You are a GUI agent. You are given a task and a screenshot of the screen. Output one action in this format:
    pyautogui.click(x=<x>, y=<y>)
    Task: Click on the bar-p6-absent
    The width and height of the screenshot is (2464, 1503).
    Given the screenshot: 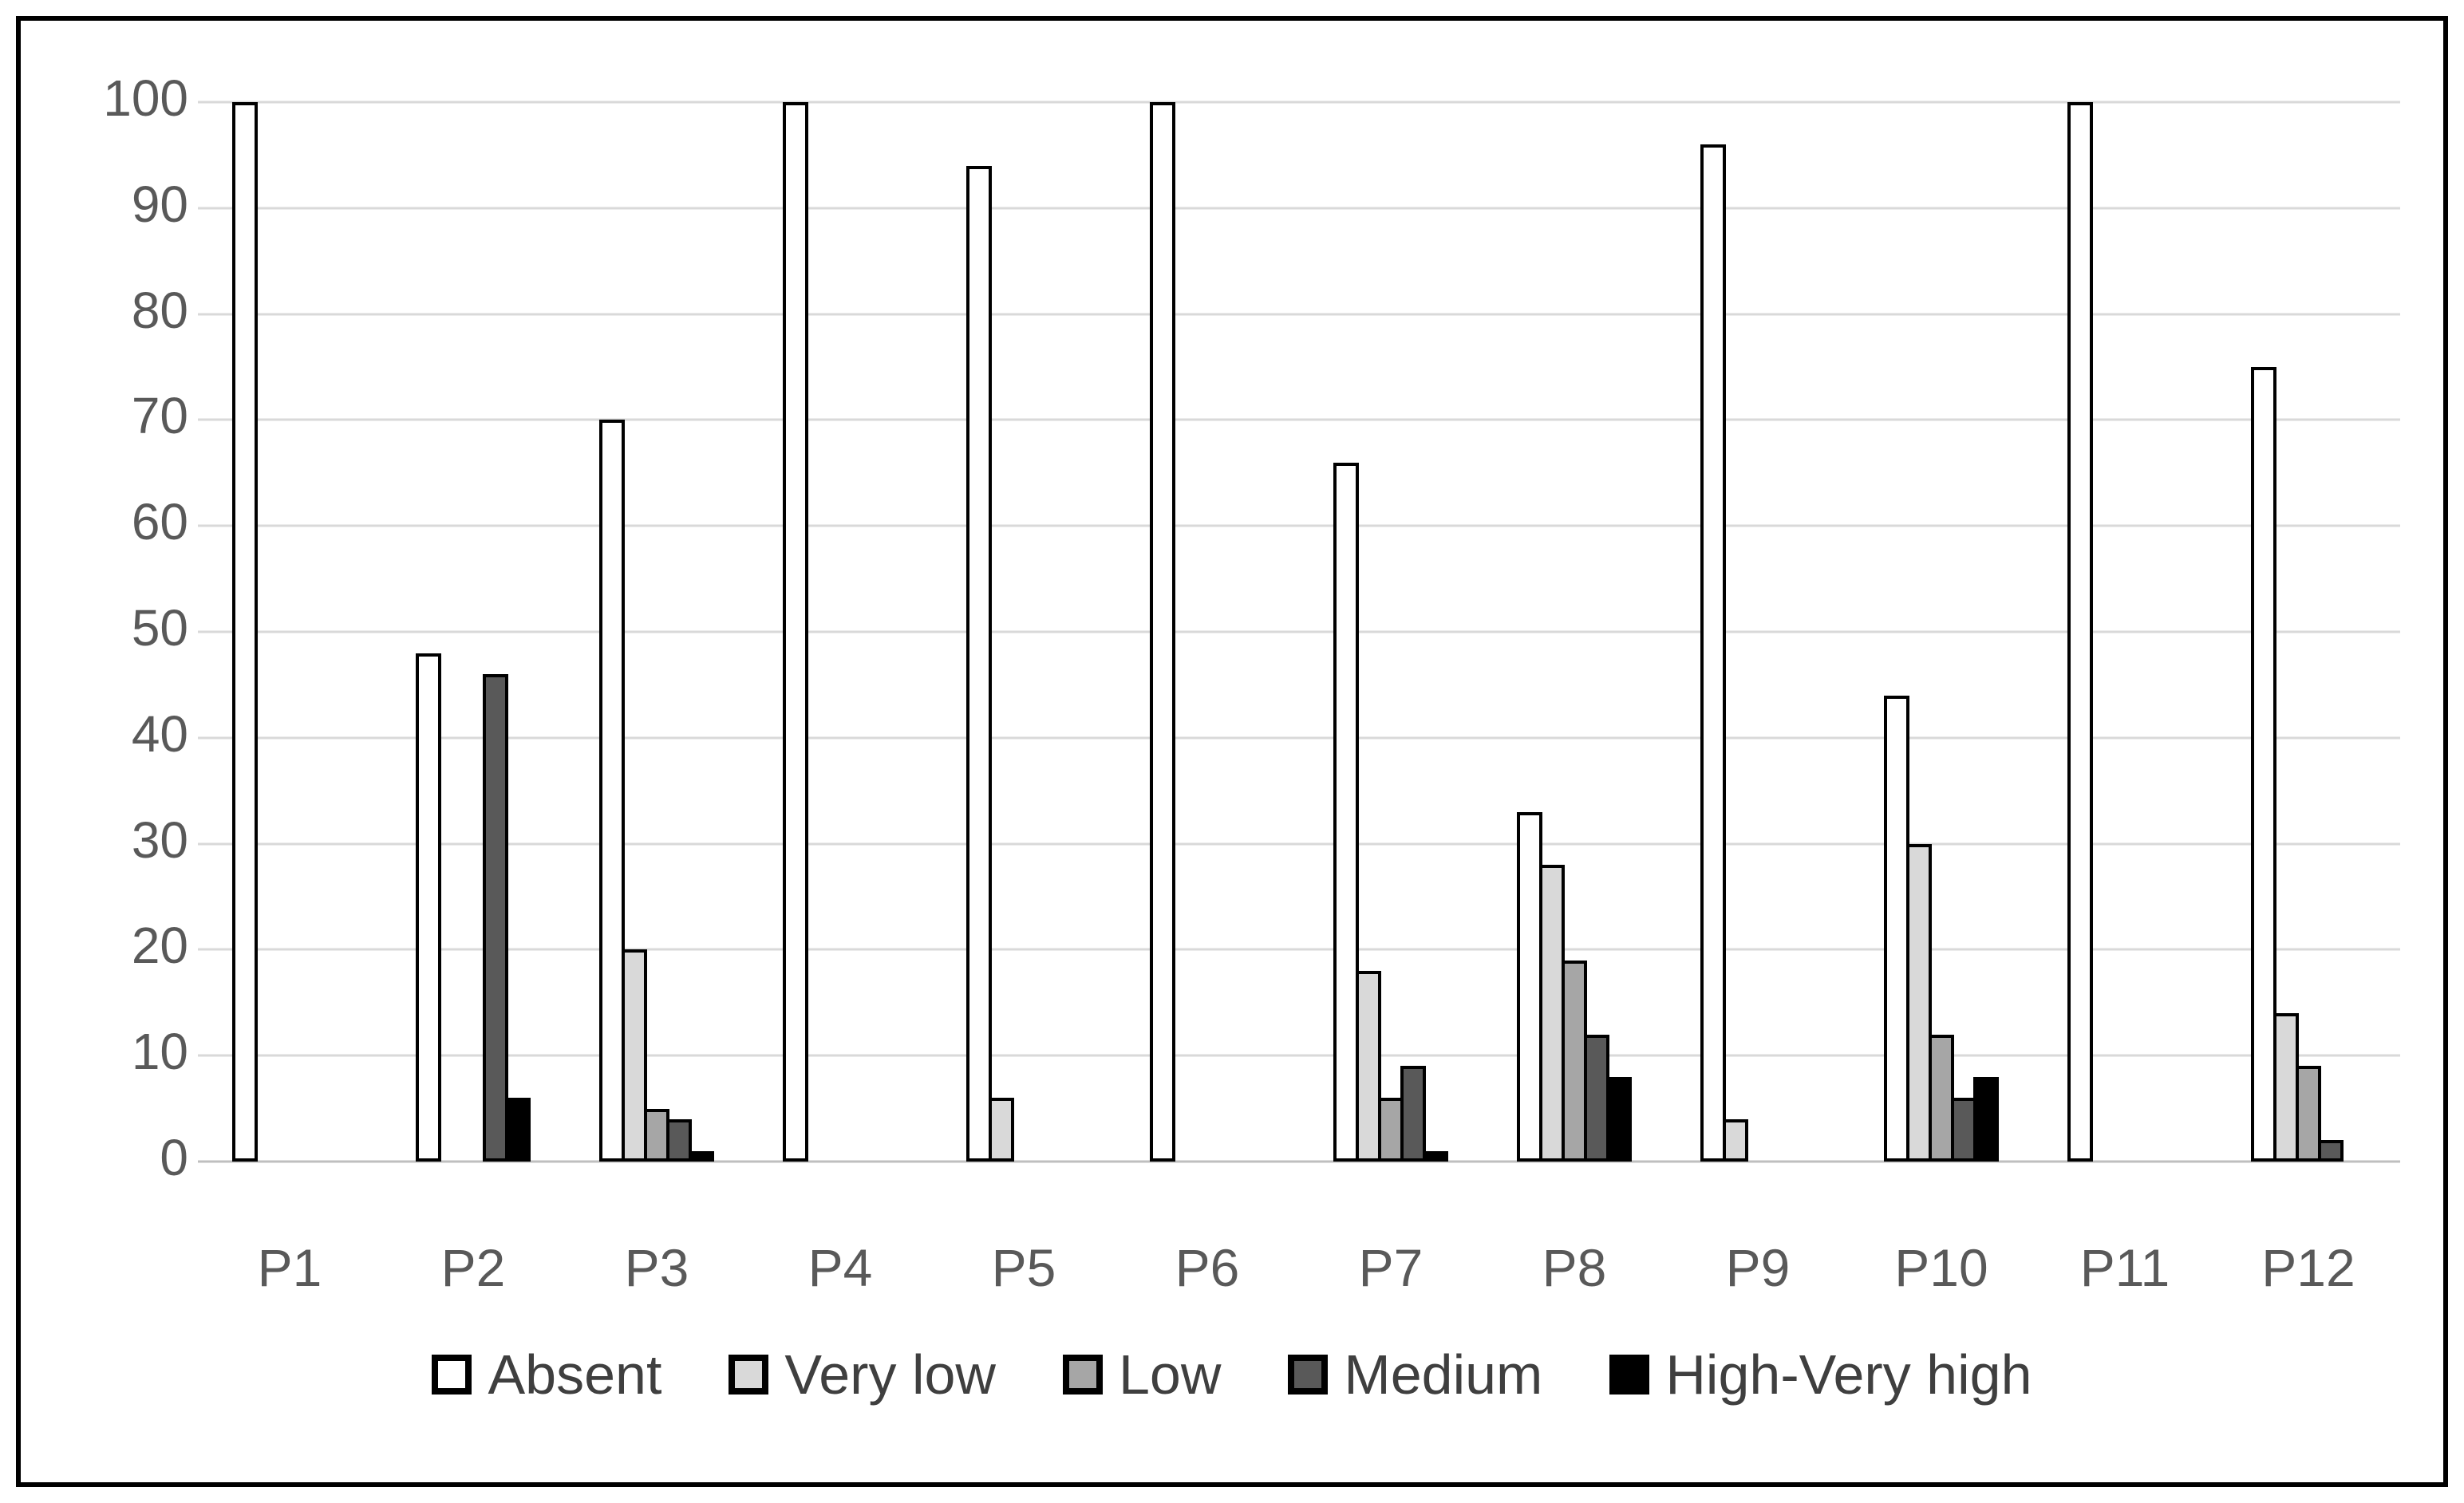 What is the action you would take?
    pyautogui.click(x=1162, y=632)
    